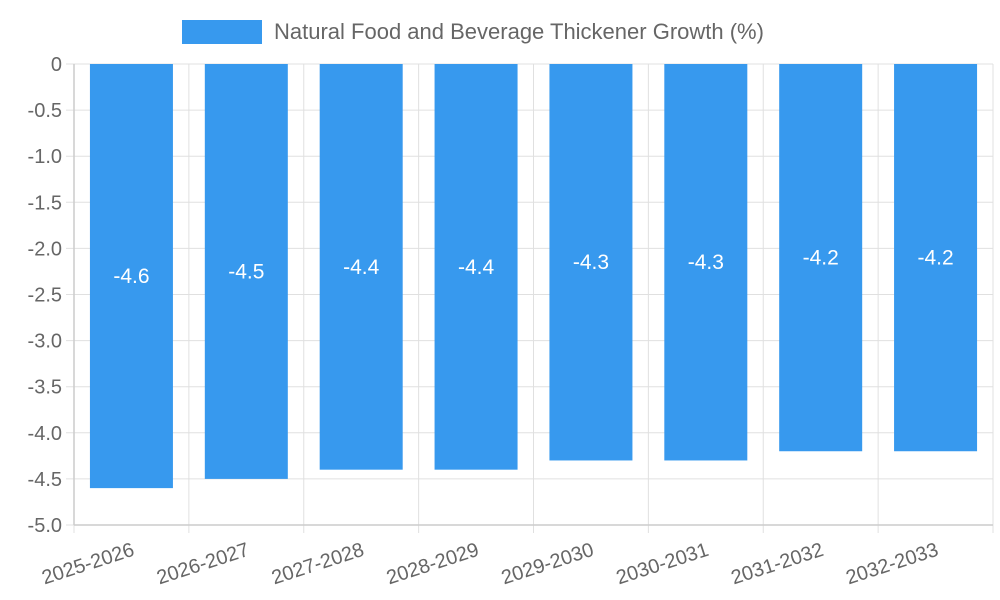  Describe the element at coordinates (45, 157) in the screenshot. I see `y-tick-label: -1.0` at that location.